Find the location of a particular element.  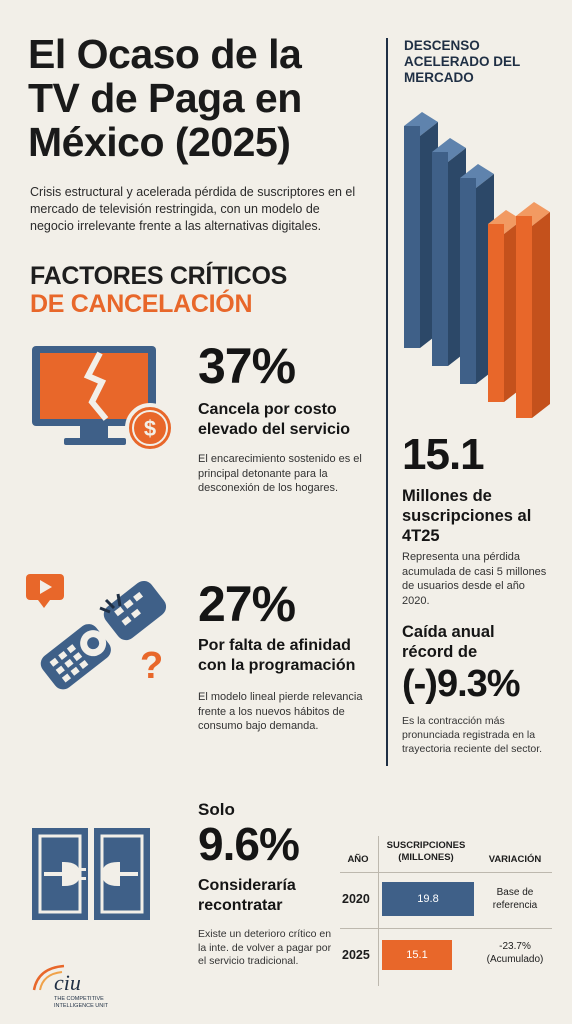

row-bar-2020: 19.8 is located at coordinates (428, 899).